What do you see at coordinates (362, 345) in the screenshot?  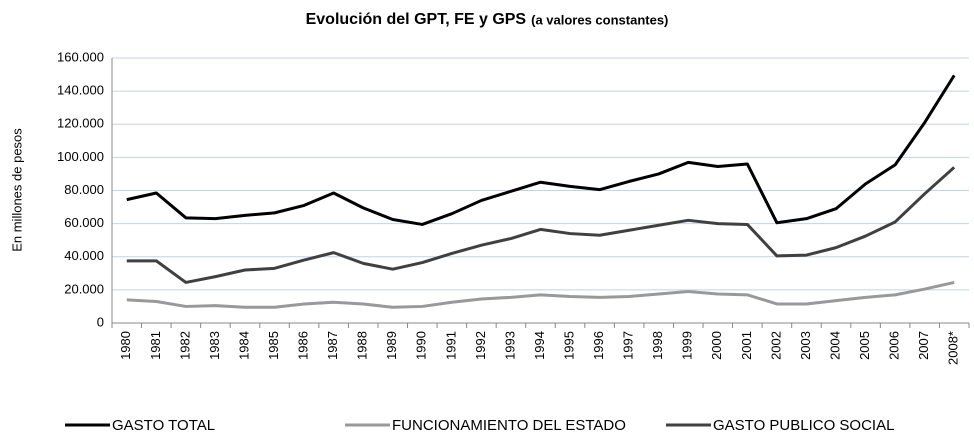 I see `x-tick-label: 1988` at bounding box center [362, 345].